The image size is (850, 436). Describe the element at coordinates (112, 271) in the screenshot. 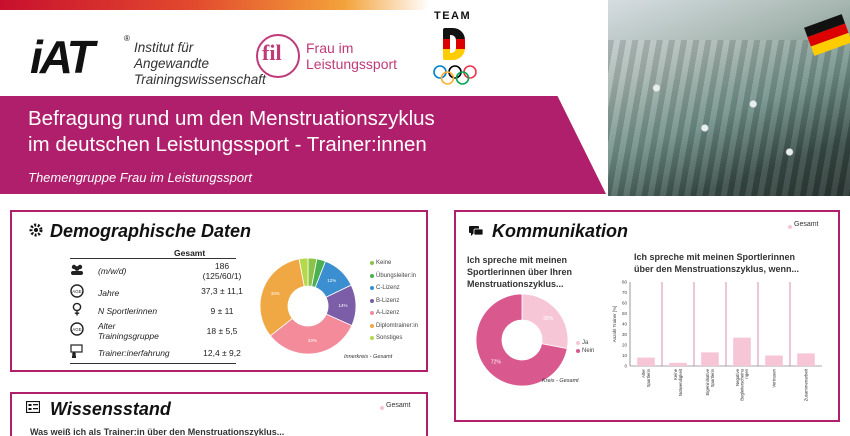

I see `row-label: (m/w/d)` at that location.